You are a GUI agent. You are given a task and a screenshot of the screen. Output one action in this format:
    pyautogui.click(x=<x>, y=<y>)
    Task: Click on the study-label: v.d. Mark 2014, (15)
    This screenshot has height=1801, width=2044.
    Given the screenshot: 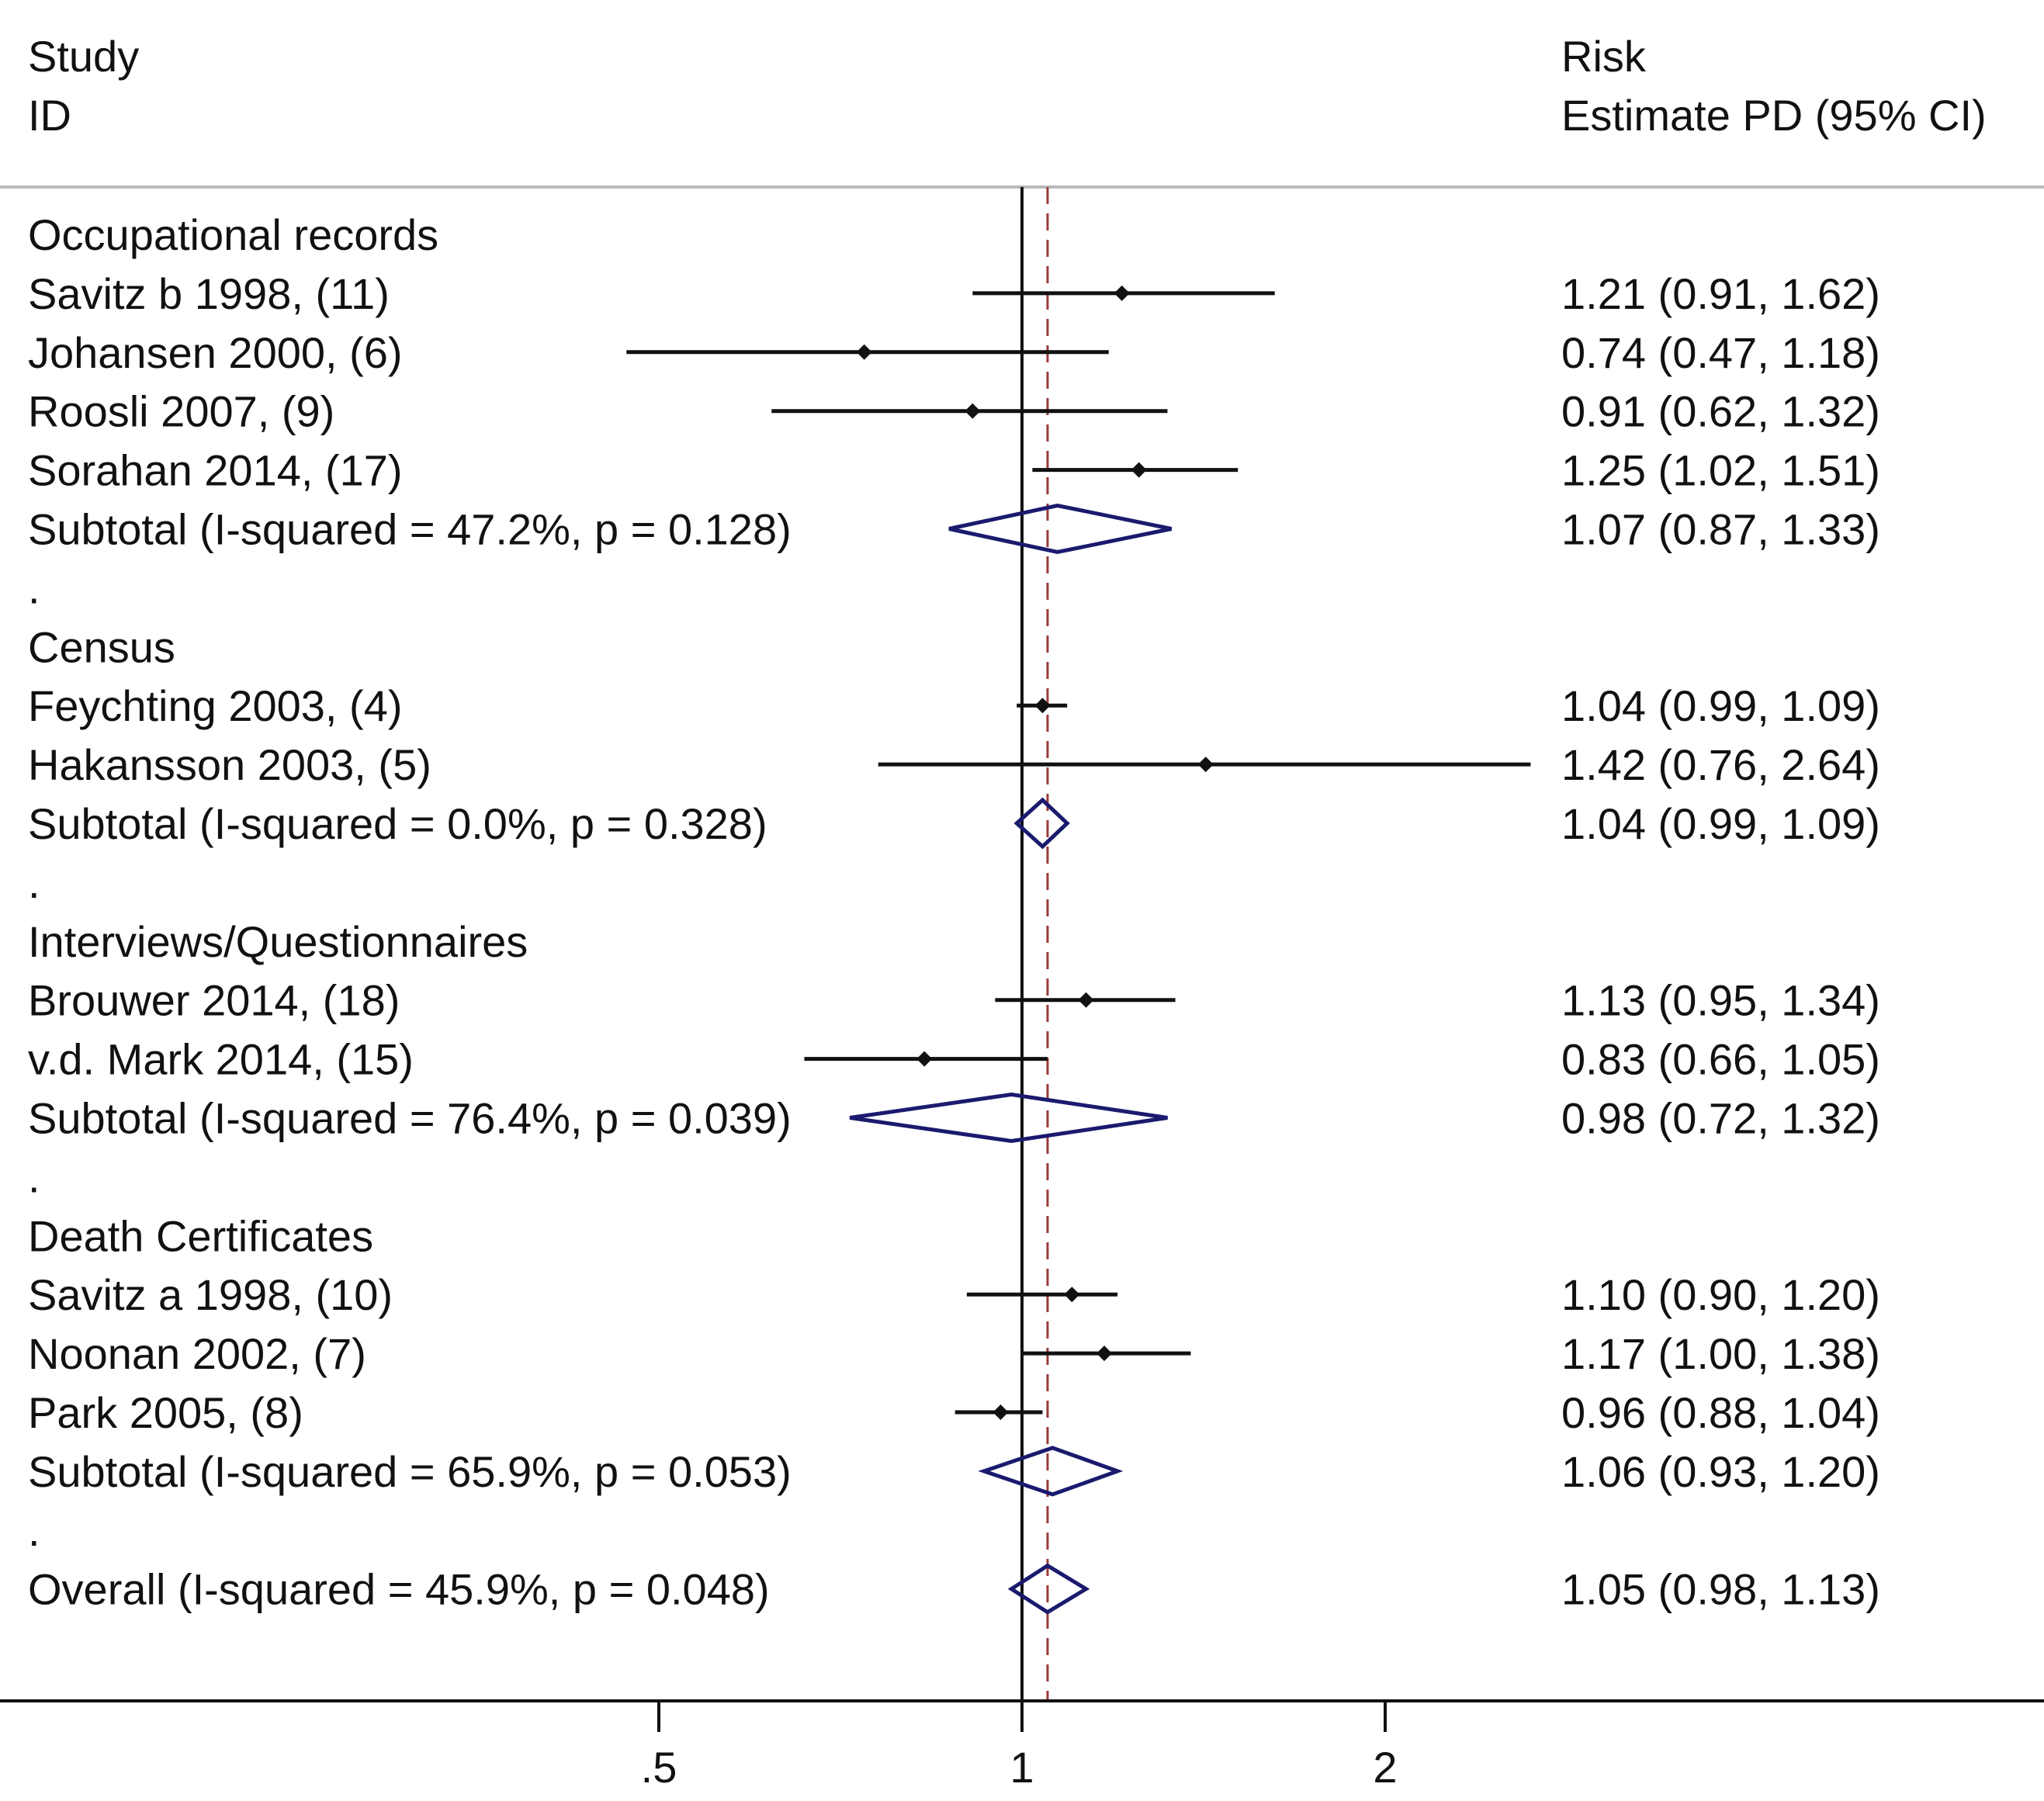 What is the action you would take?
    pyautogui.click(x=221, y=1059)
    